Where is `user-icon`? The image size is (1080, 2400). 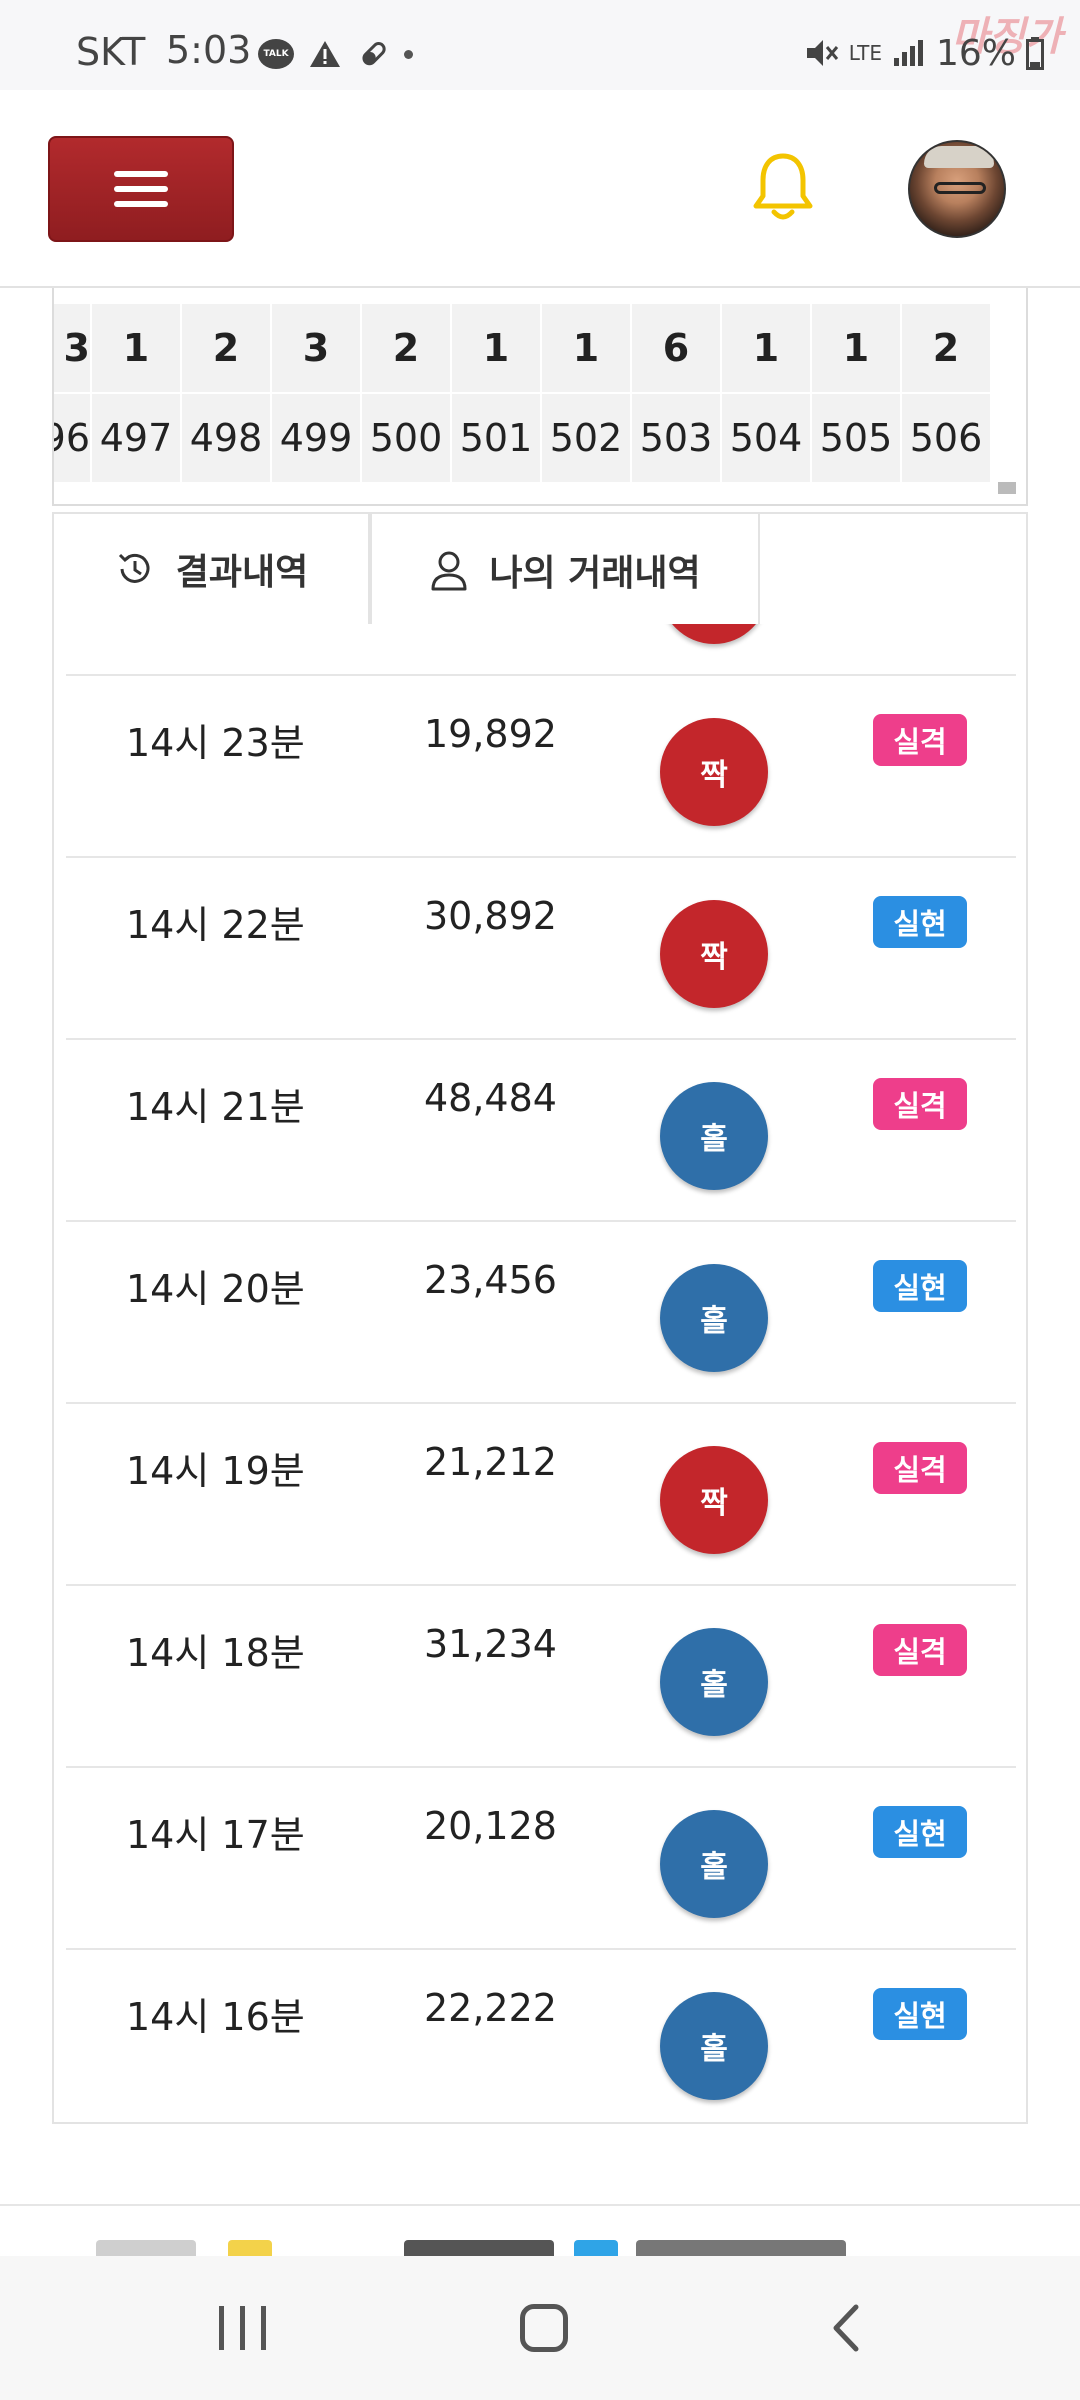
user-icon is located at coordinates (449, 571).